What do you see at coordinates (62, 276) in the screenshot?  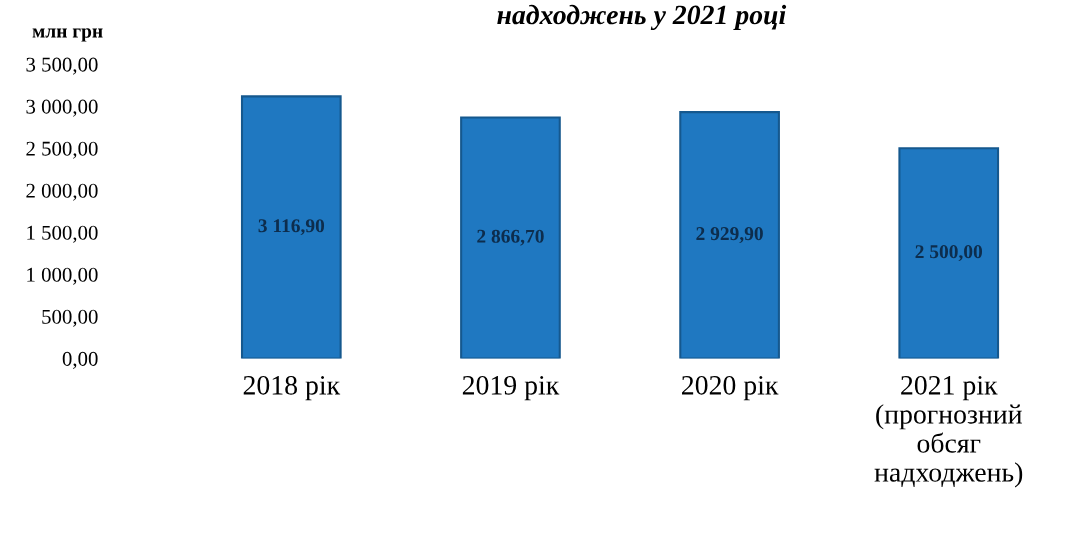 I see `y-tick-label: 1 000,00` at bounding box center [62, 276].